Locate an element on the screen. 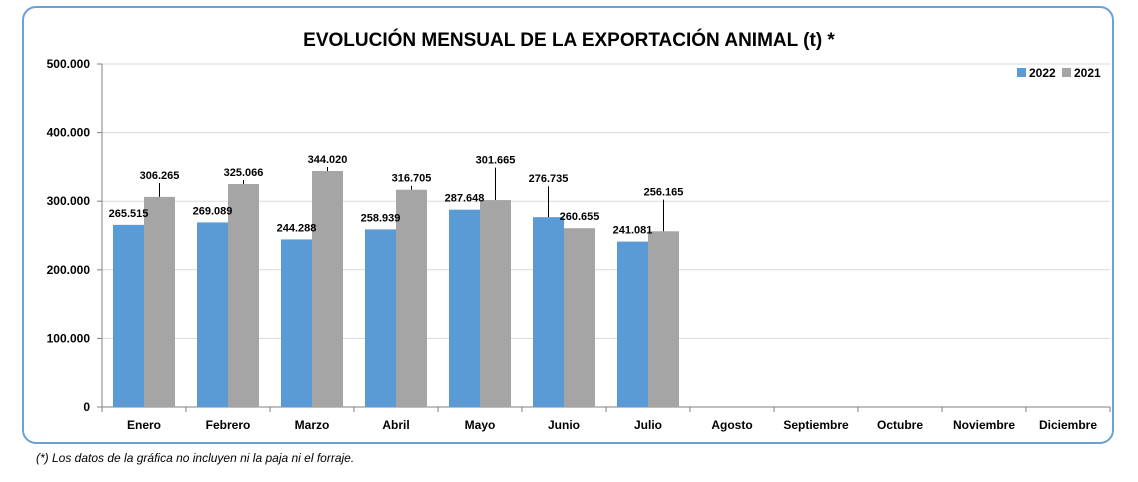 The image size is (1138, 482). legend: 2022 2021 is located at coordinates (1059, 73).